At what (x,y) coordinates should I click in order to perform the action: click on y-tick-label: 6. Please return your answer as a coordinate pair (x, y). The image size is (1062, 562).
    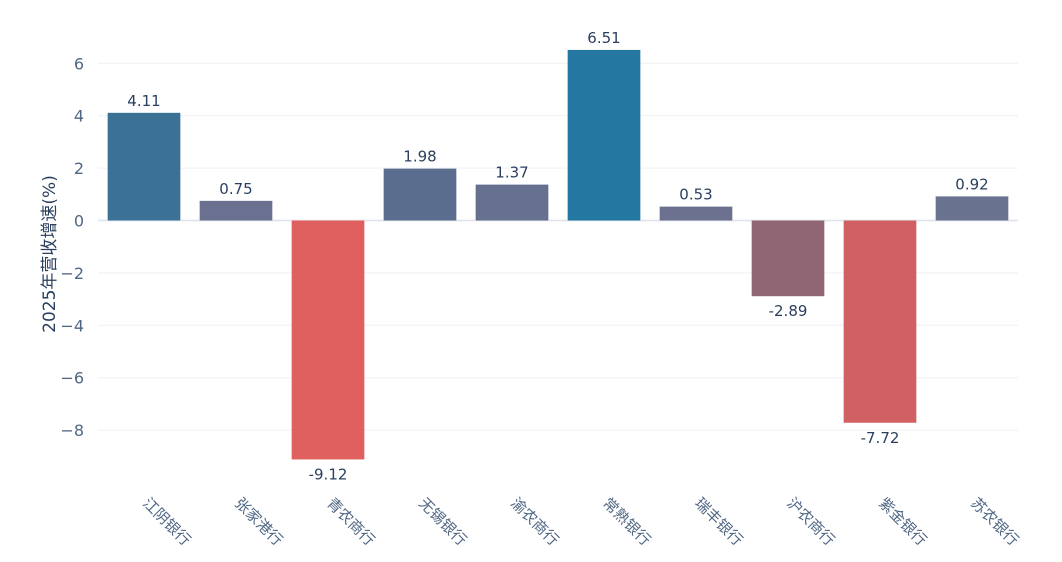
    Looking at the image, I should click on (79, 63).